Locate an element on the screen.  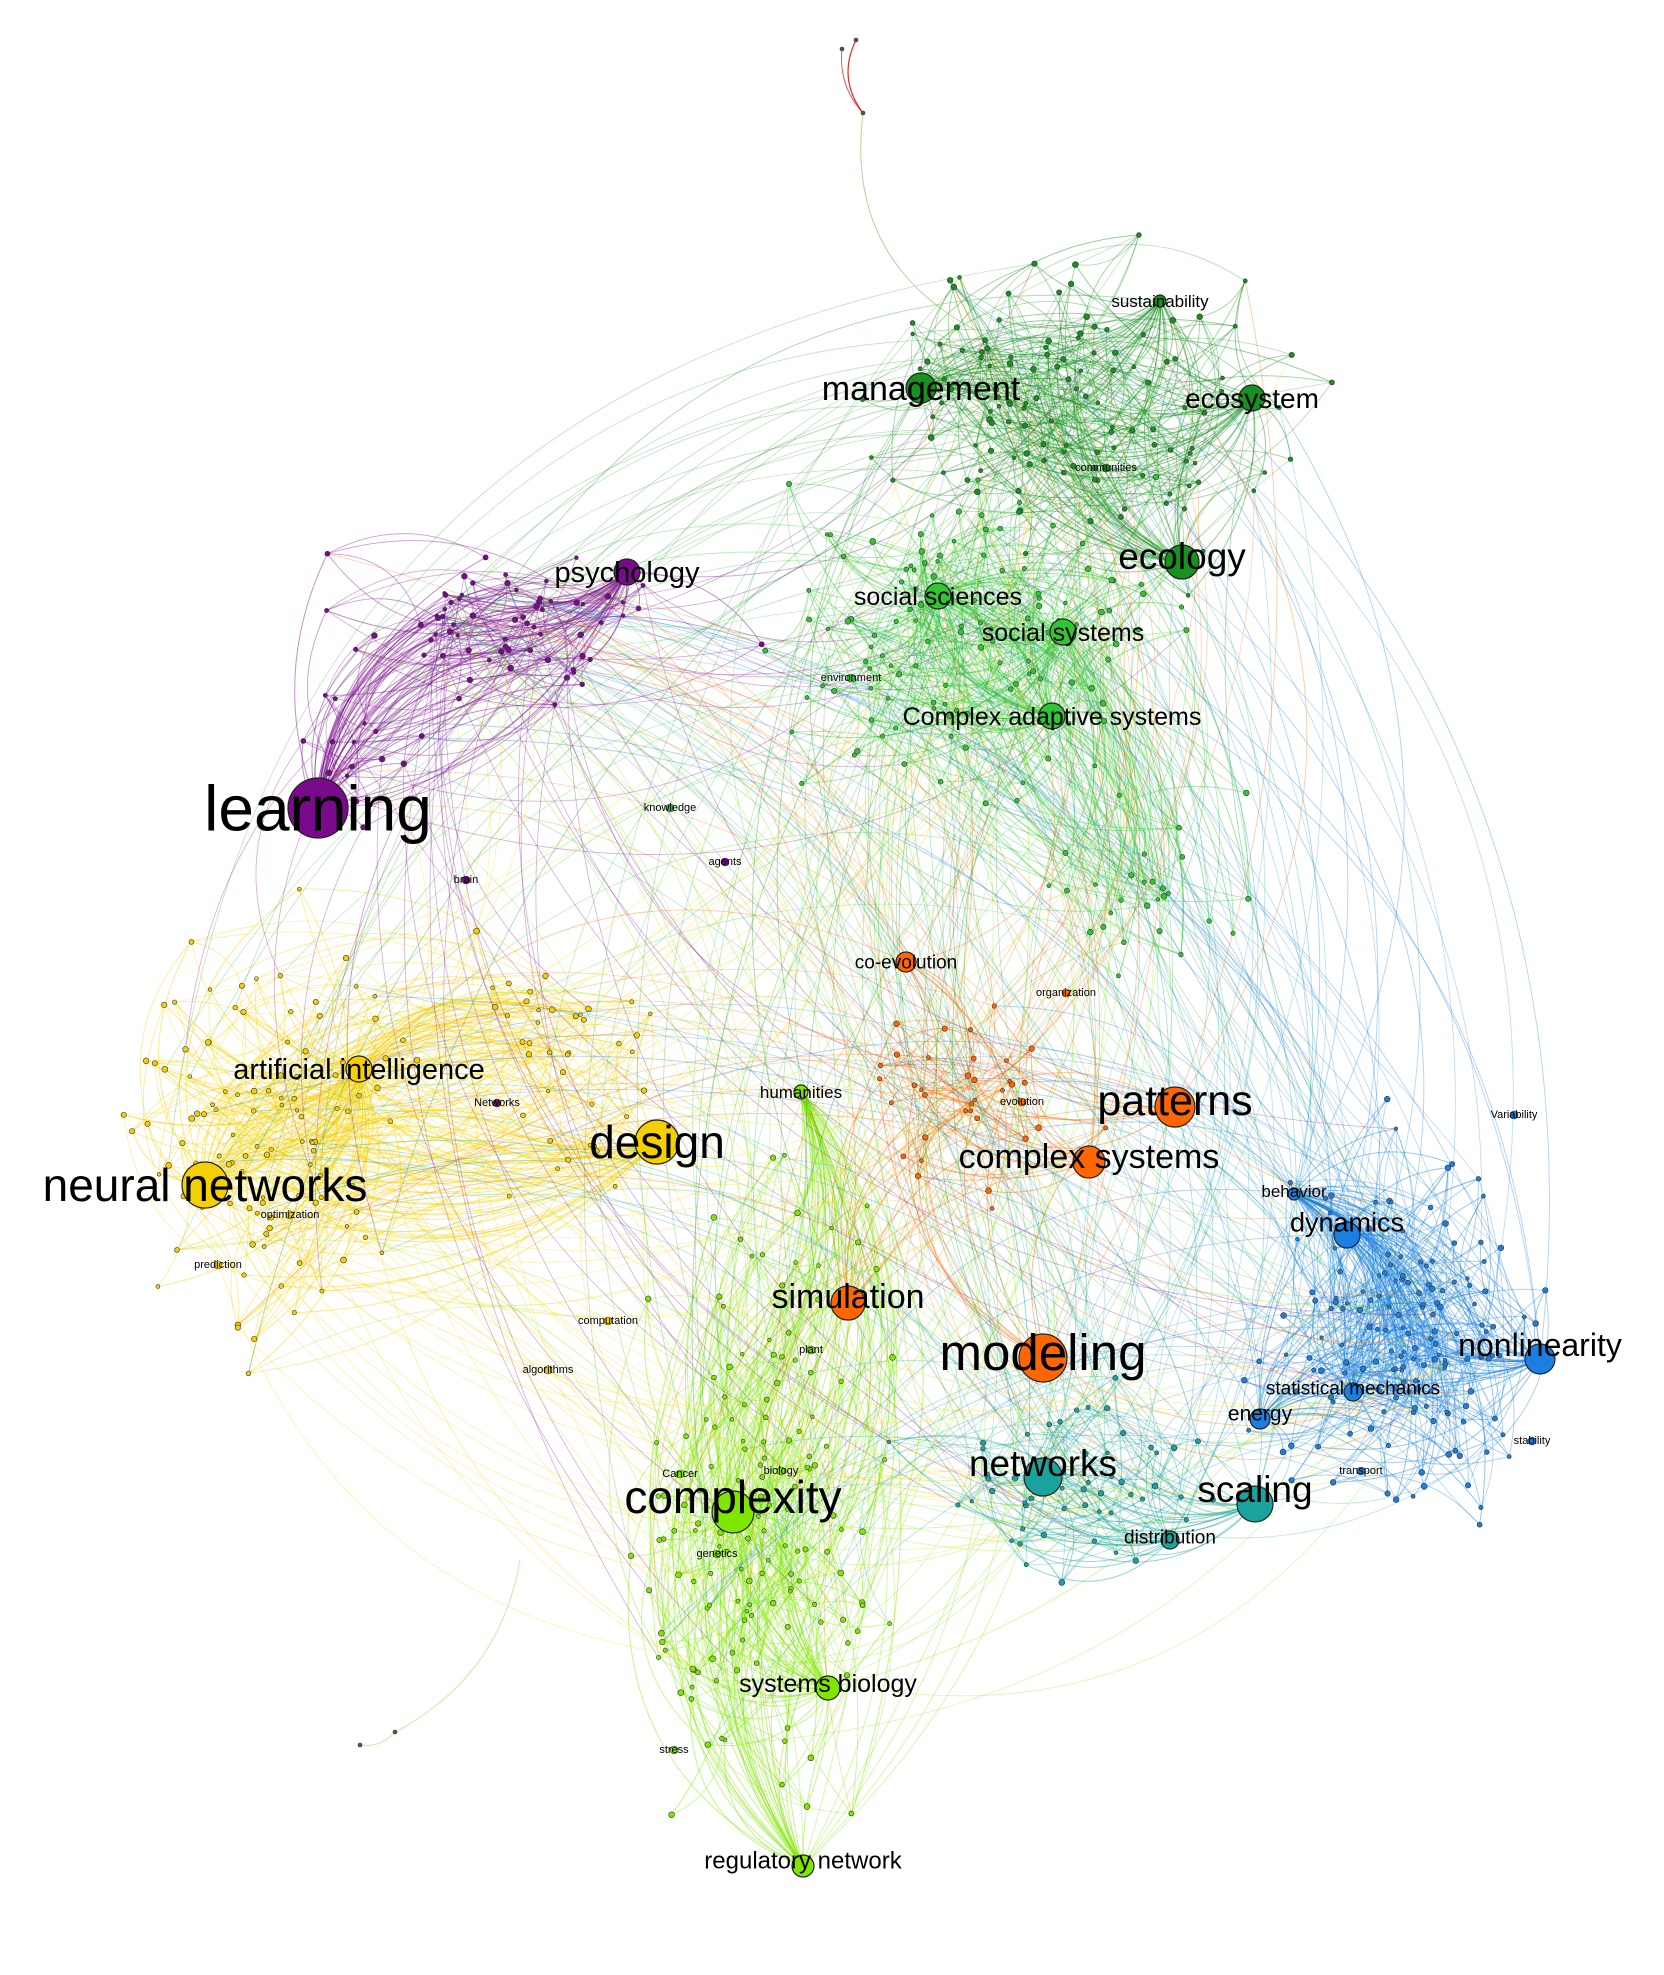
edge-1955 is located at coordinates (1393, 1284).